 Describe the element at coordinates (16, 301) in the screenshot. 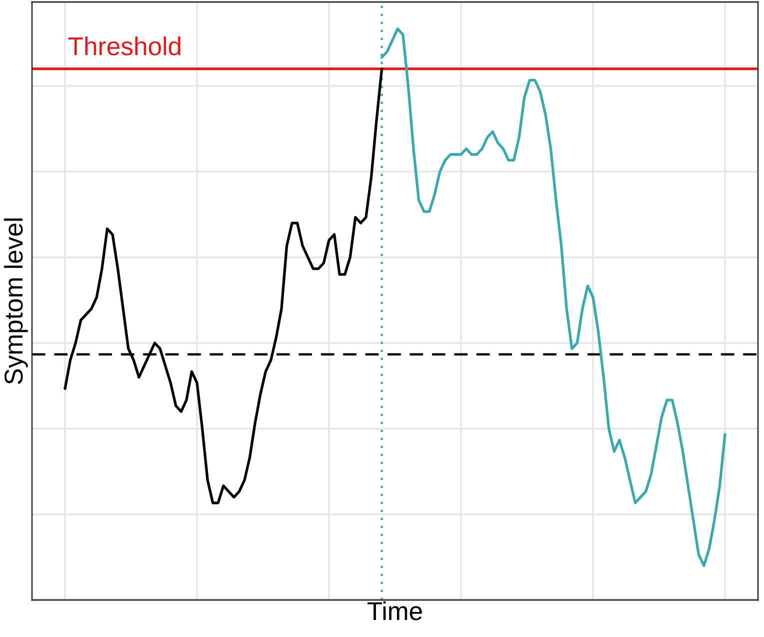

I see `y-axis-title: Symptom level` at that location.